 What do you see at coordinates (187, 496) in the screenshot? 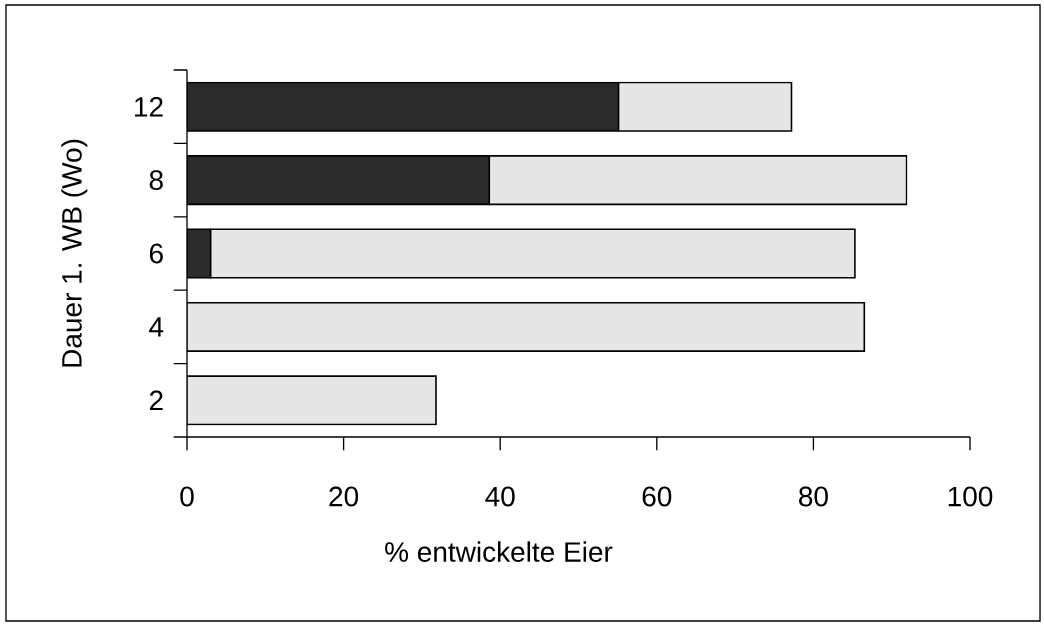
I see `x-tick-label: 0` at bounding box center [187, 496].